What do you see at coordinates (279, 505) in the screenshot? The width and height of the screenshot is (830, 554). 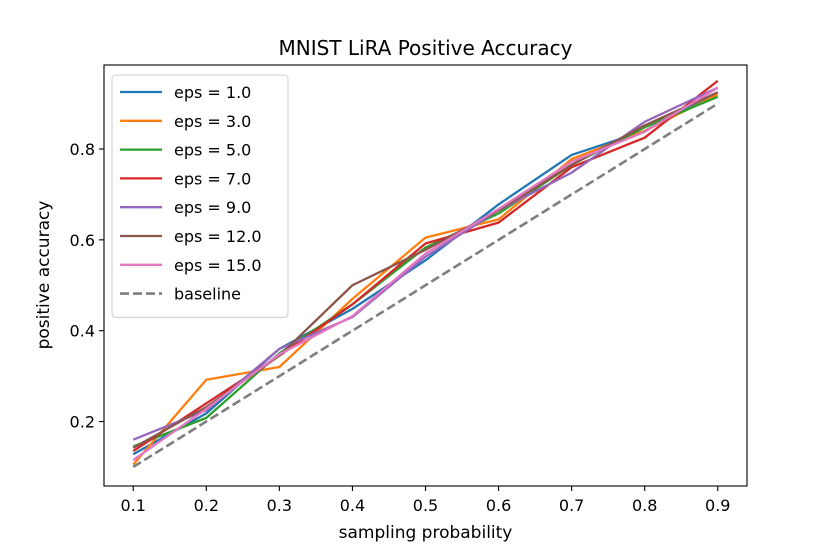 I see `x-tick-label: 0.3` at bounding box center [279, 505].